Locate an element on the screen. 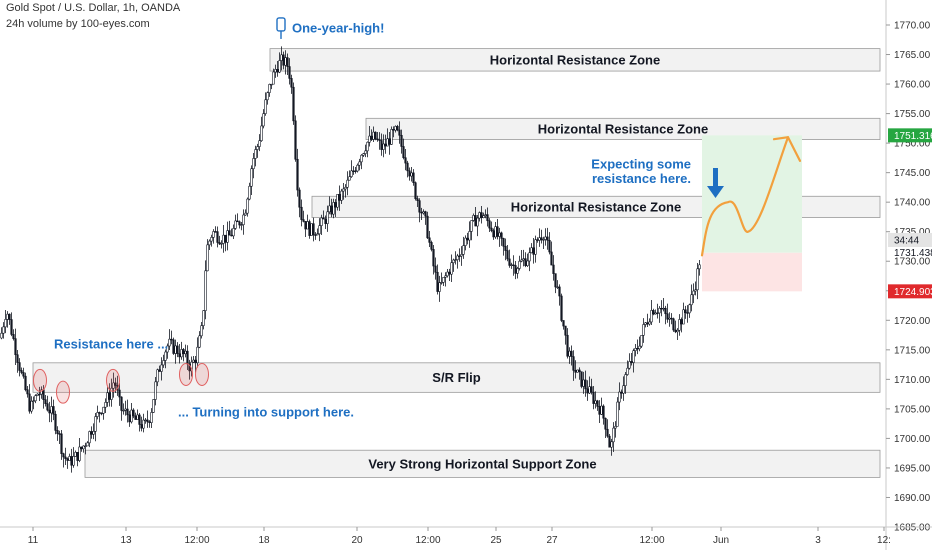  y-tick-label: 1720.00 is located at coordinates (912, 321).